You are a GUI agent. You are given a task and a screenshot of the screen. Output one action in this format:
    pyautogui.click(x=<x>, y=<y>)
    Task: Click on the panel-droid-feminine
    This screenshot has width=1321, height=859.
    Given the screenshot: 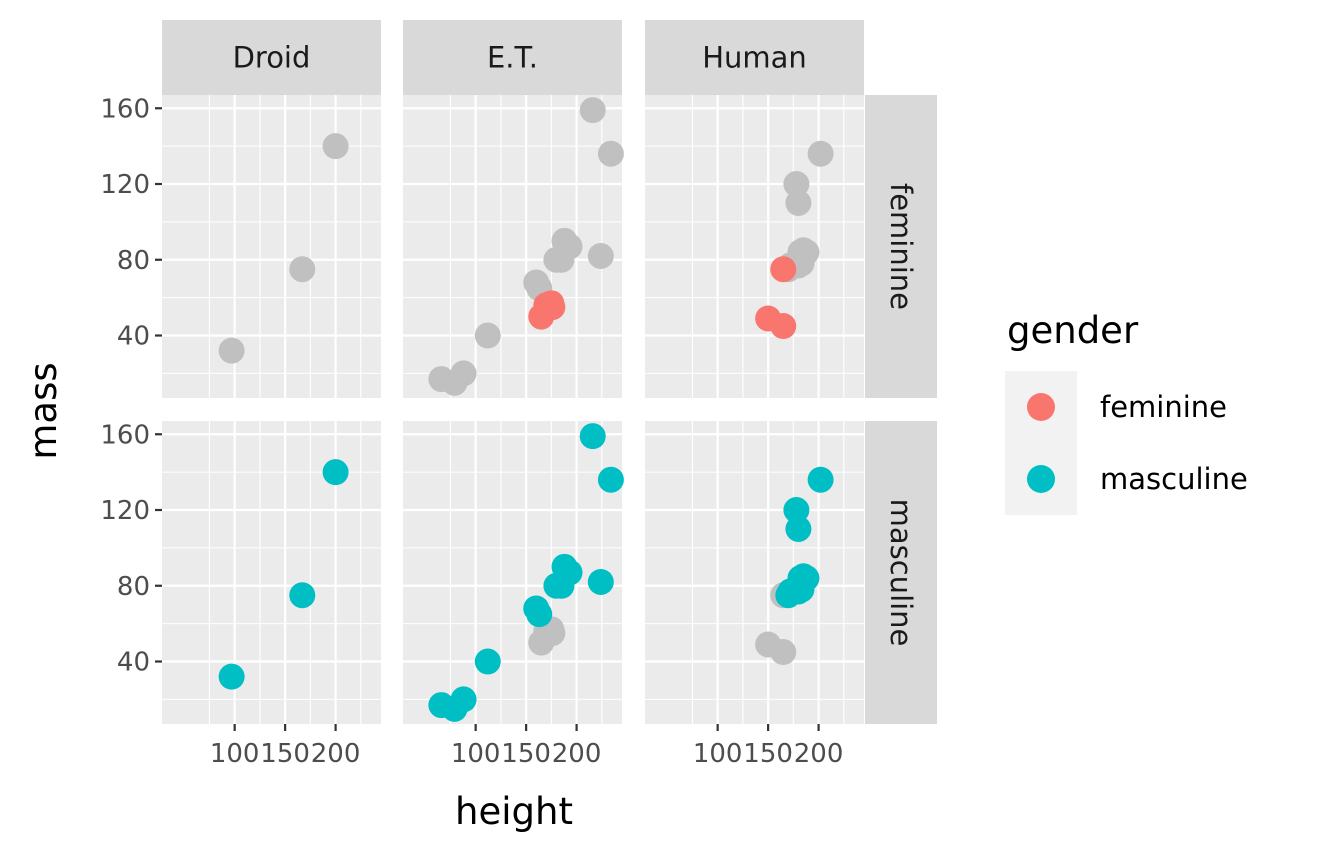 What is the action you would take?
    pyautogui.click(x=271, y=246)
    